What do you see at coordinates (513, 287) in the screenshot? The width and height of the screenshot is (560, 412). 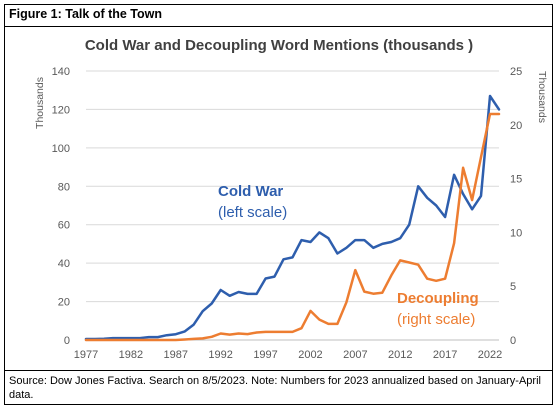 I see `right-tick-label: 5` at bounding box center [513, 287].